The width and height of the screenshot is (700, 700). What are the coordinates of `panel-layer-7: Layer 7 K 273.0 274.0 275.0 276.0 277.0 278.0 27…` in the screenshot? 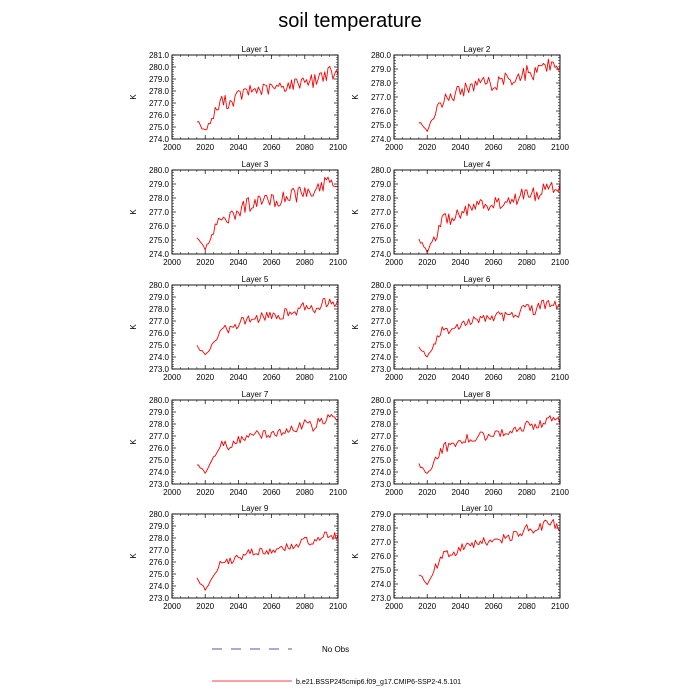 It's located at (238, 443).